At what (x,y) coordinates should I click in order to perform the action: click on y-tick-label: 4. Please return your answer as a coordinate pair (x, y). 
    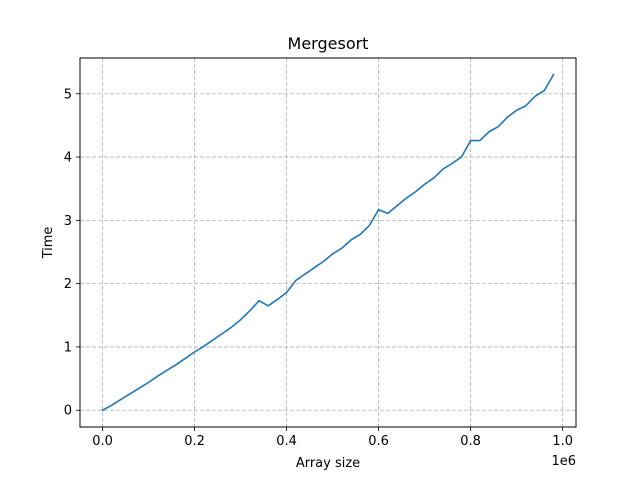
    Looking at the image, I should click on (68, 158).